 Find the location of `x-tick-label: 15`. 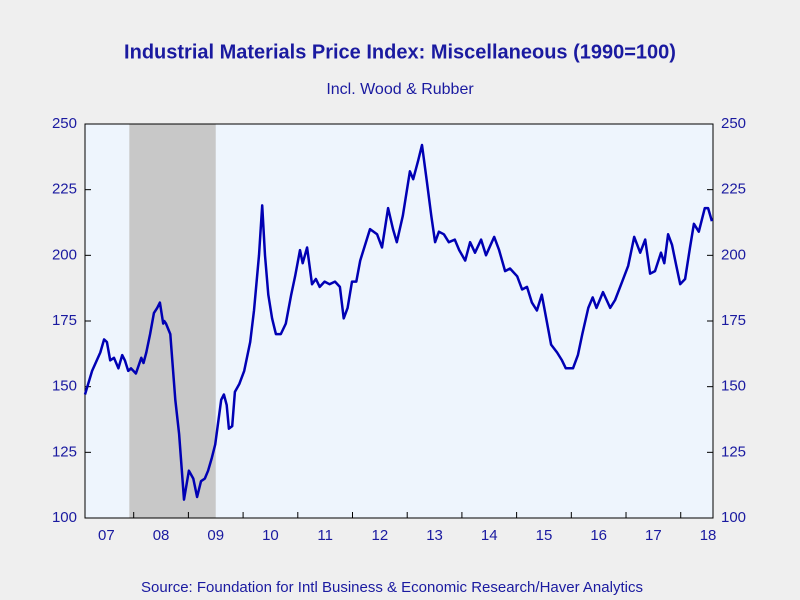

x-tick-label: 15 is located at coordinates (544, 535).